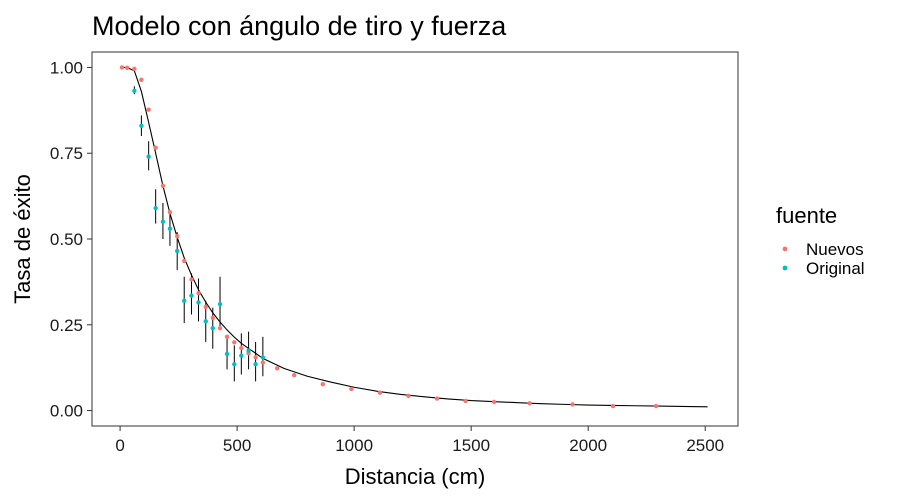 This screenshot has height=500, width=900. What do you see at coordinates (415, 476) in the screenshot?
I see `x-axis-title: Distancia (cm)` at bounding box center [415, 476].